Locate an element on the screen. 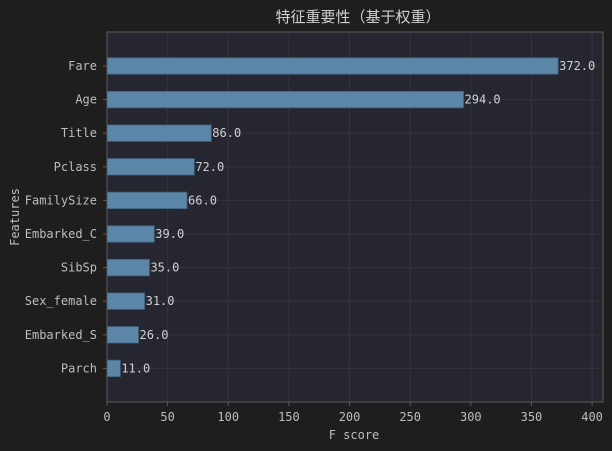  y-tick-label: Parch is located at coordinates (79, 368).